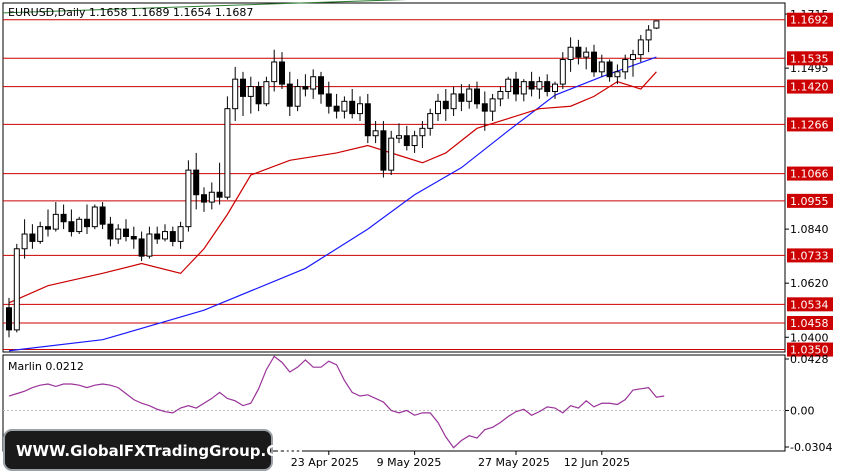 Image resolution: width=841 pixels, height=474 pixels. Describe the element at coordinates (809, 229) in the screenshot. I see `price-tick-label: 1.0840` at that location.